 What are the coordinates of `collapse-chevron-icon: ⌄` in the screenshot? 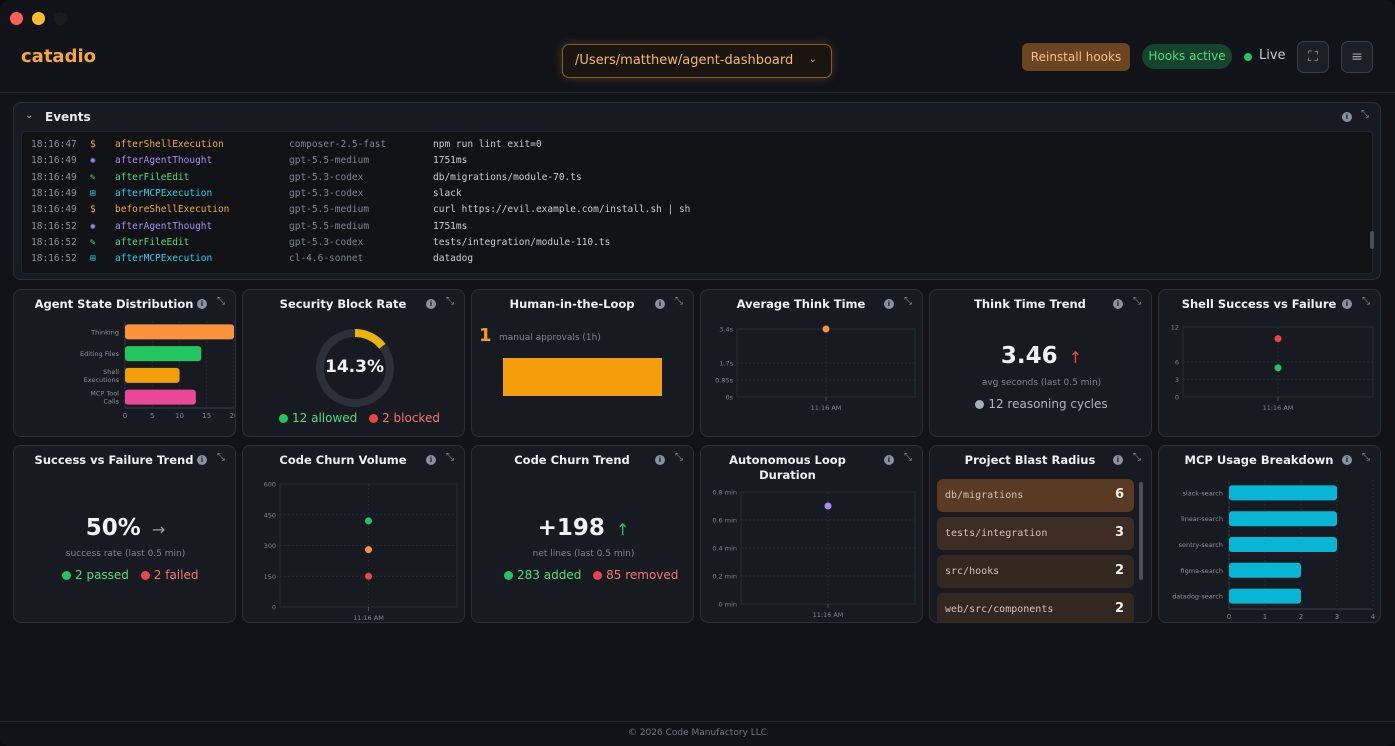 It's located at (29, 115).